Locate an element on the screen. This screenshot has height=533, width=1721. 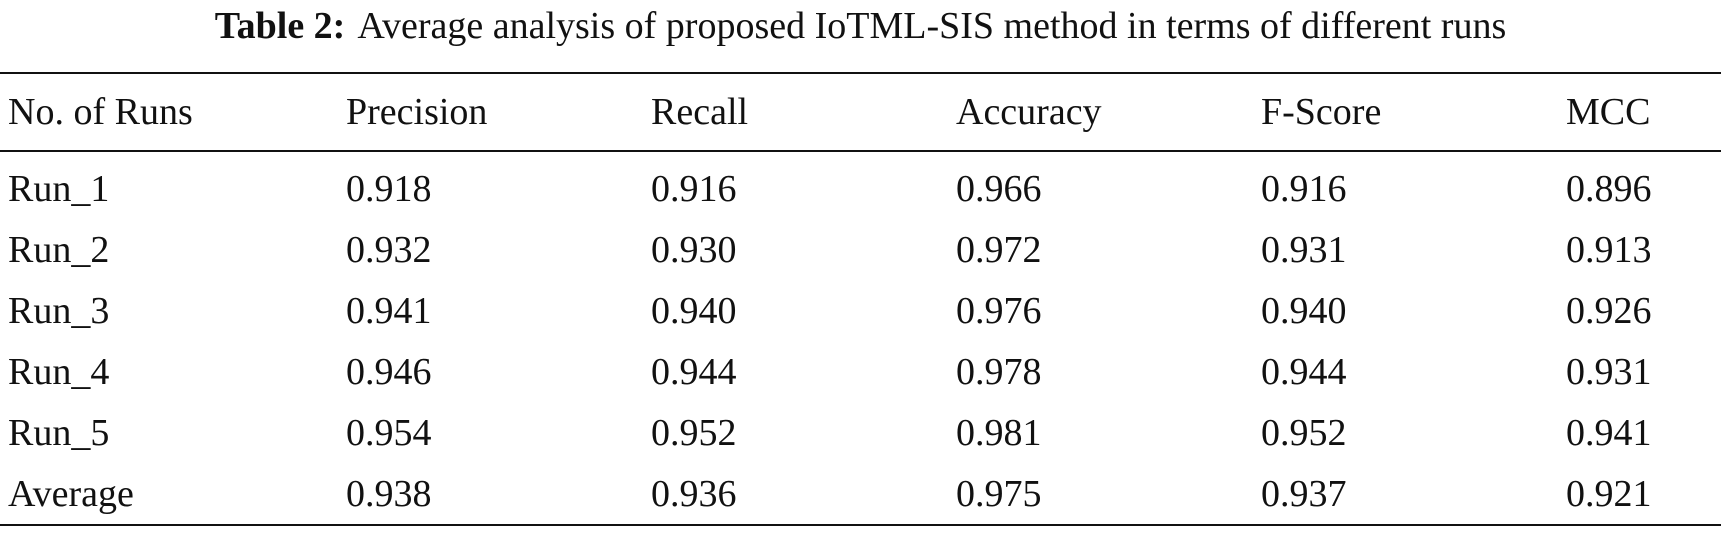
header-cell-recall: Recall is located at coordinates (700, 112).